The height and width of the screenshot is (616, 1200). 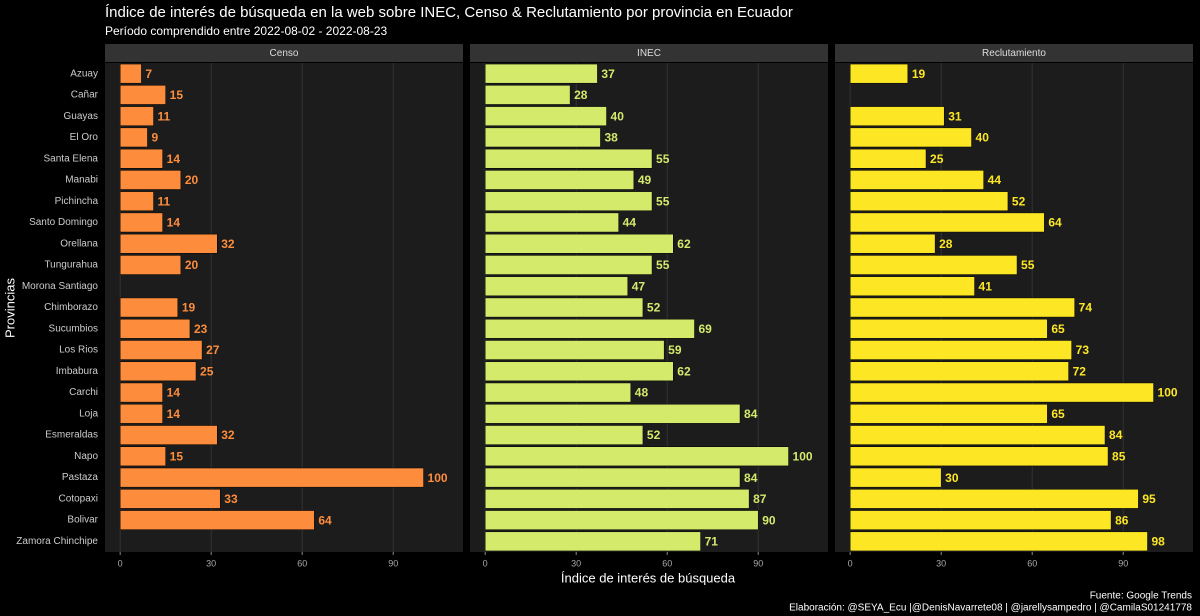 What do you see at coordinates (995, 180) in the screenshot?
I see `data-label: 44` at bounding box center [995, 180].